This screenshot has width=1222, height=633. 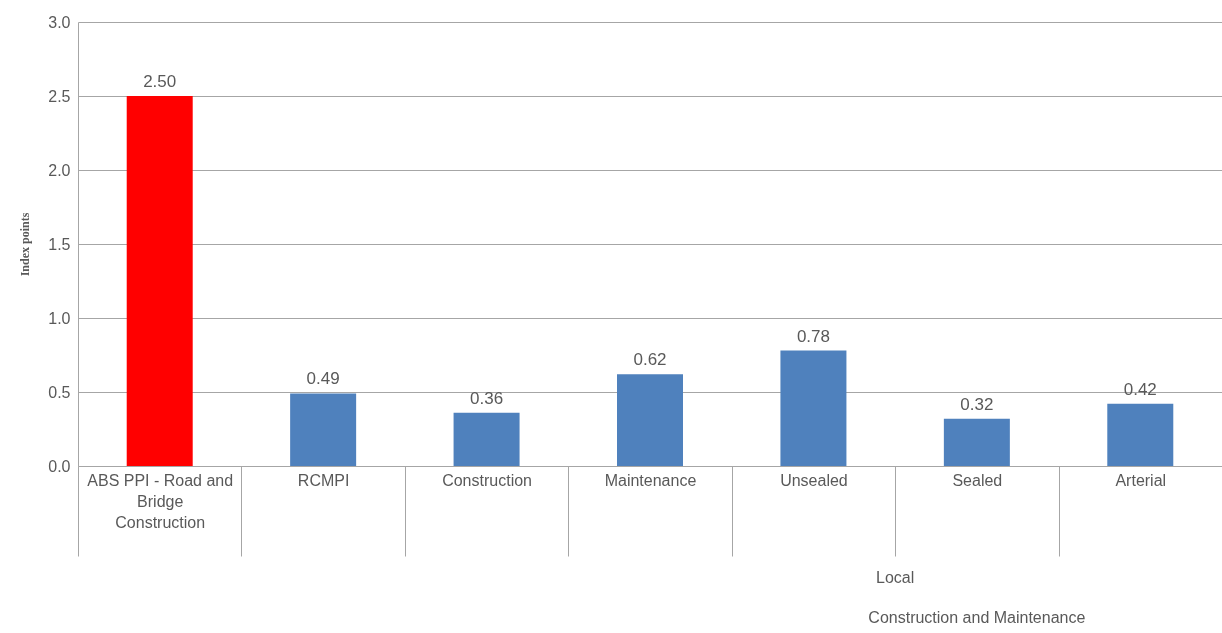 I want to click on data-label: 0.49, so click(x=323, y=379).